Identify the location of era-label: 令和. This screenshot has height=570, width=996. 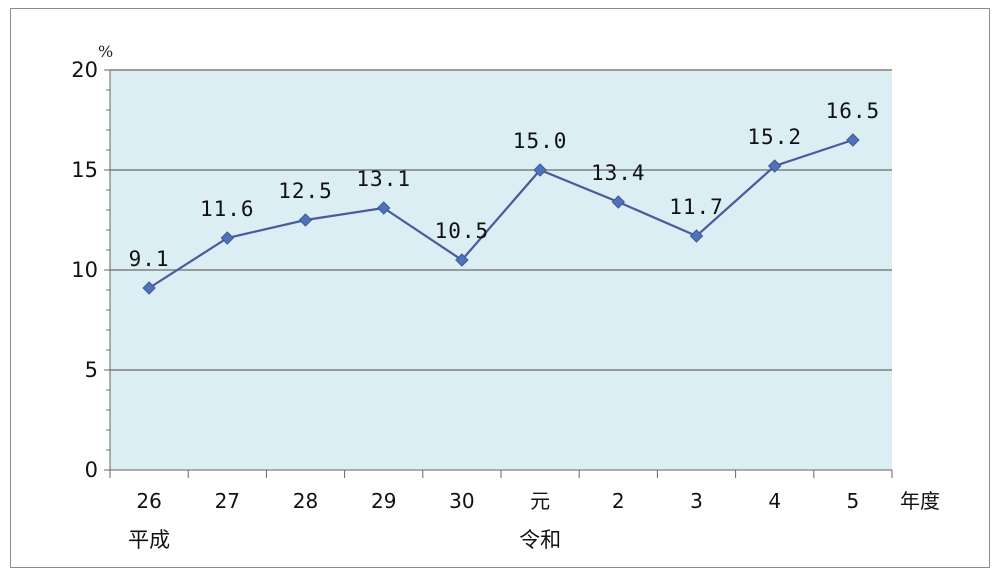
(540, 540).